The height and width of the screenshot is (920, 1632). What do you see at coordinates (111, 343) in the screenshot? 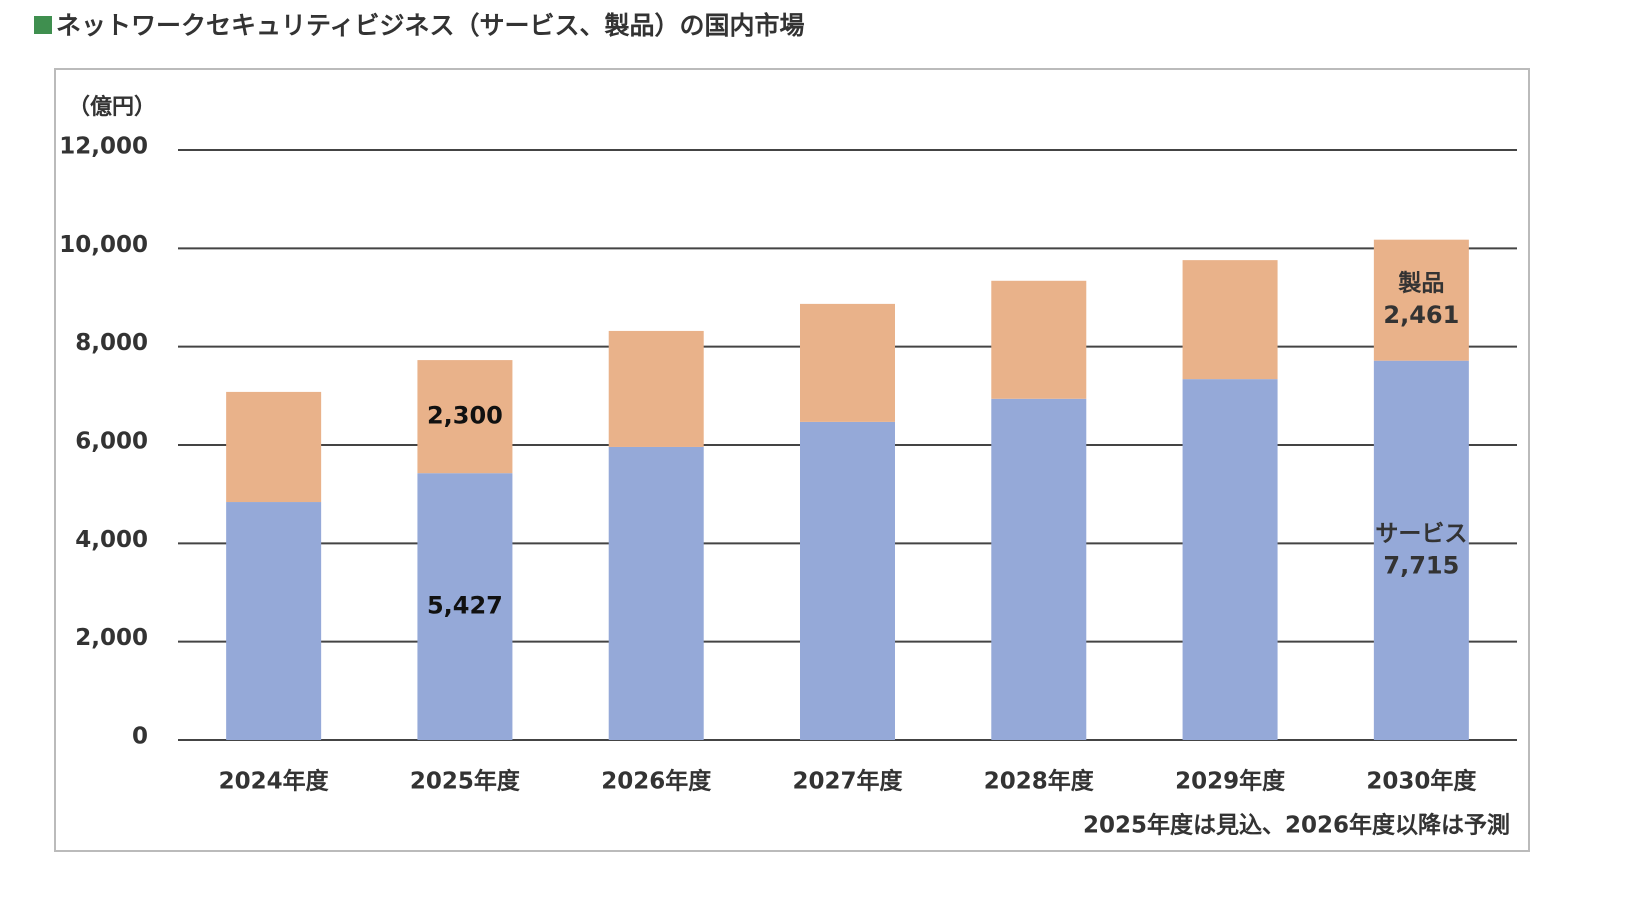
I see `y-tick-label: 8,000` at bounding box center [111, 343].